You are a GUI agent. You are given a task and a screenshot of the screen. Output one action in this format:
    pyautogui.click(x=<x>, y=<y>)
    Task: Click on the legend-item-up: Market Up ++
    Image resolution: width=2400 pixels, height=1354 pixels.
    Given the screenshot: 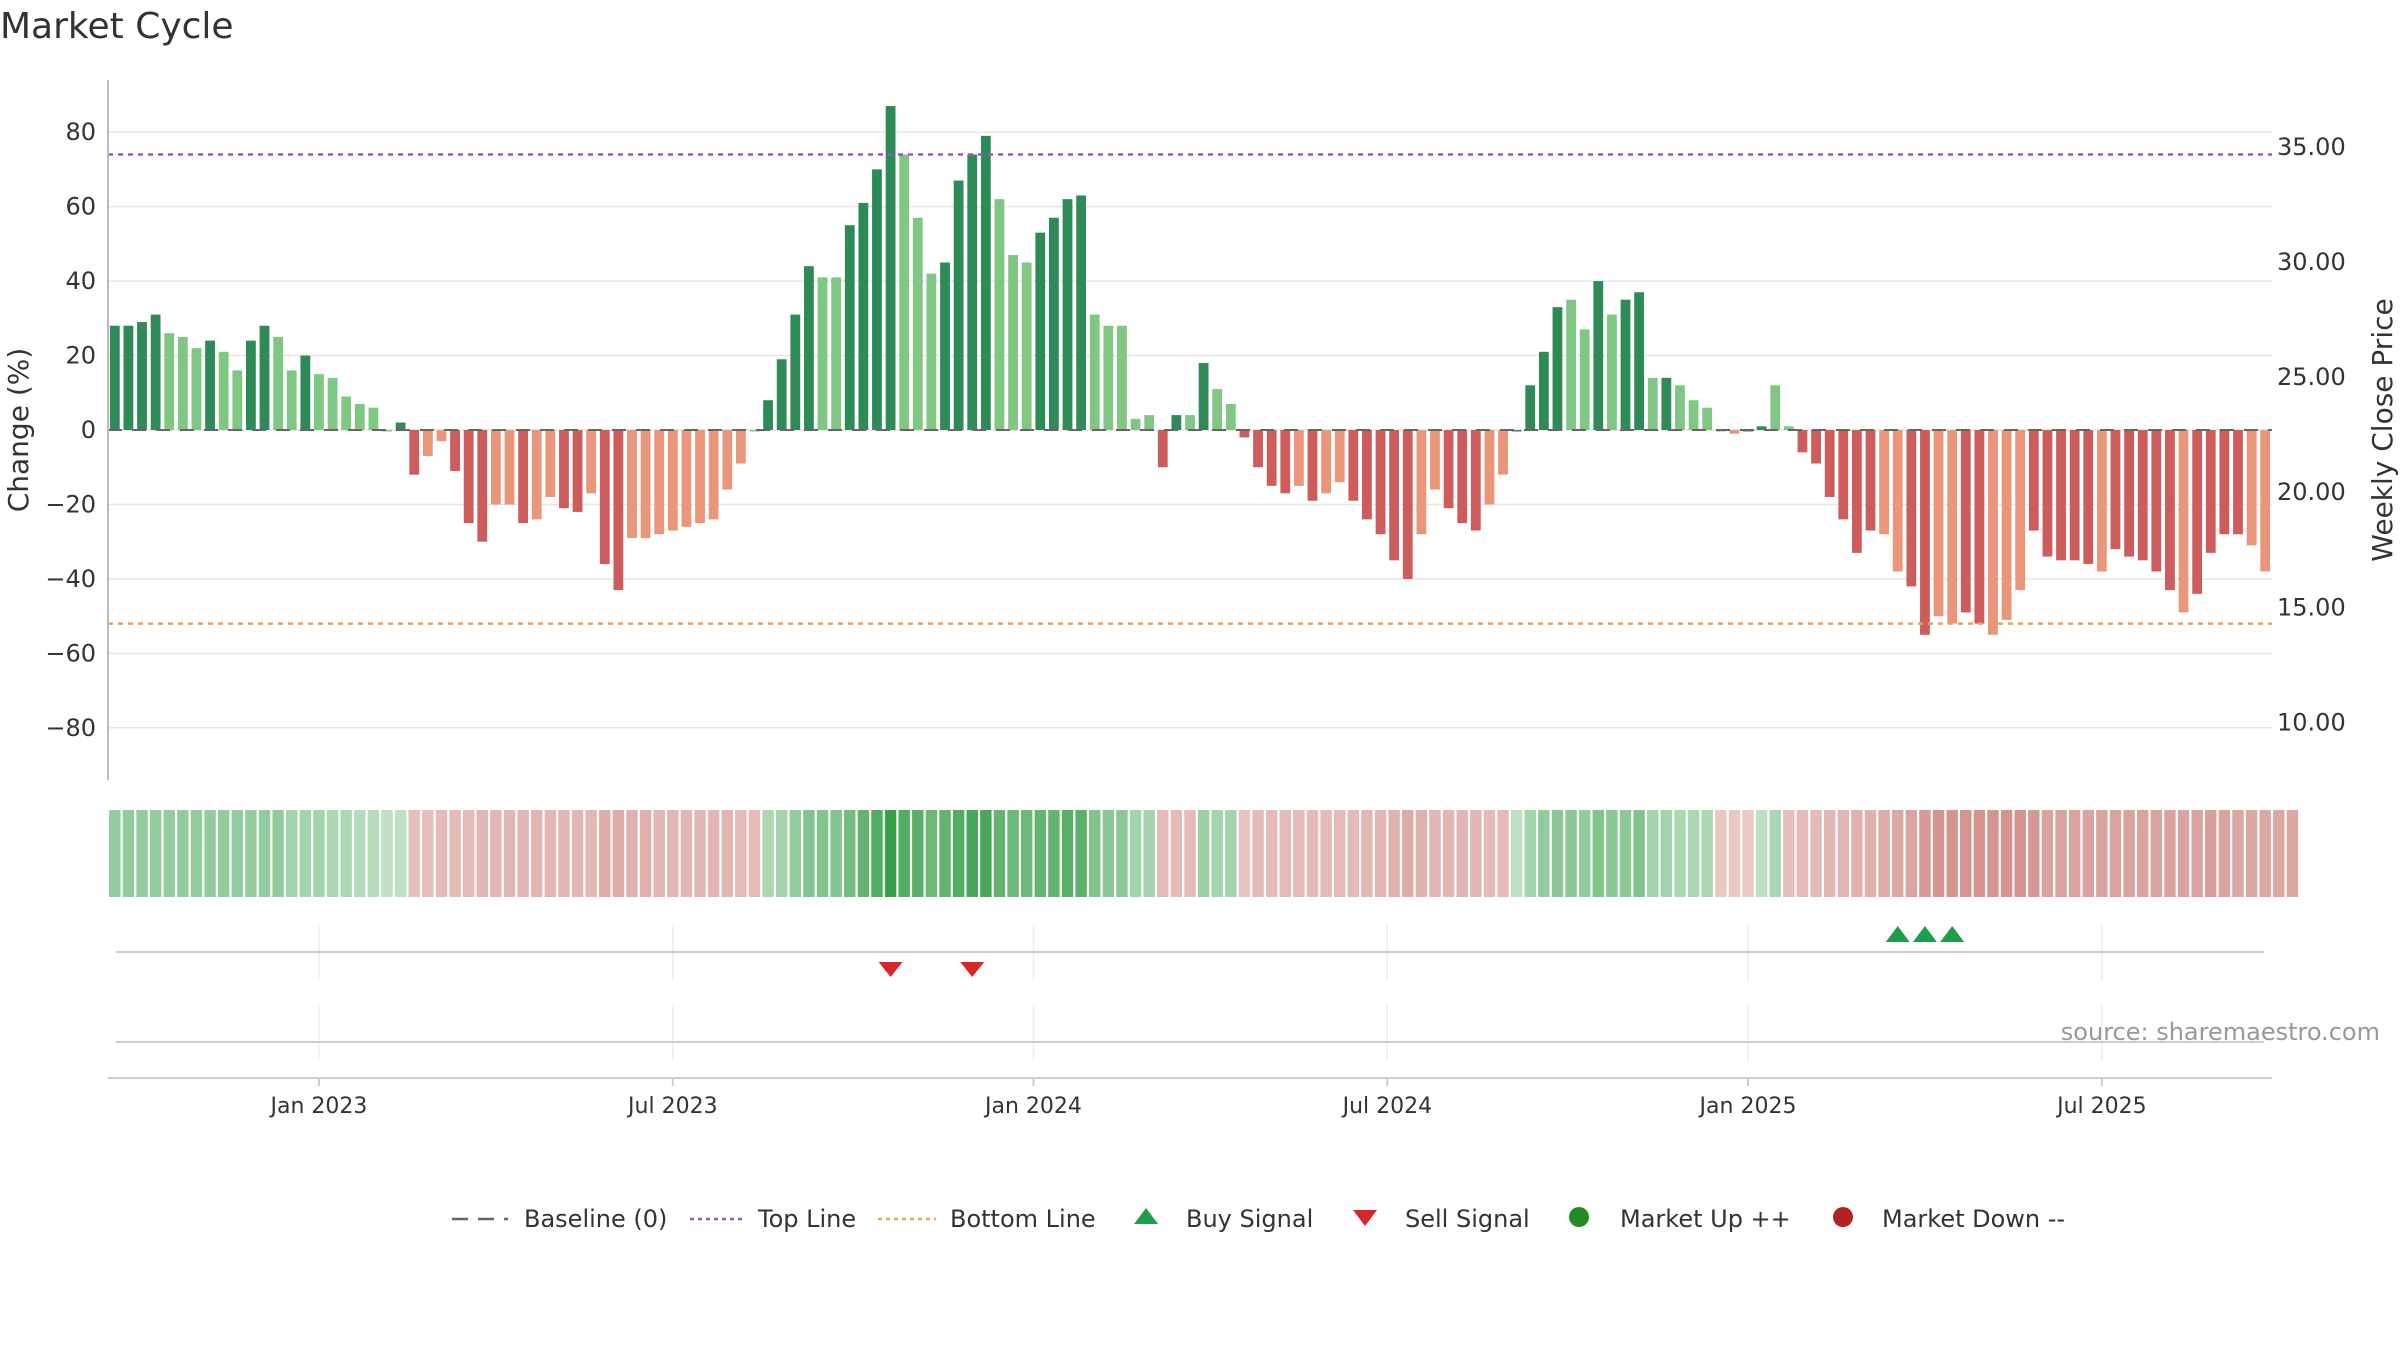 What is the action you would take?
    pyautogui.click(x=1680, y=1219)
    